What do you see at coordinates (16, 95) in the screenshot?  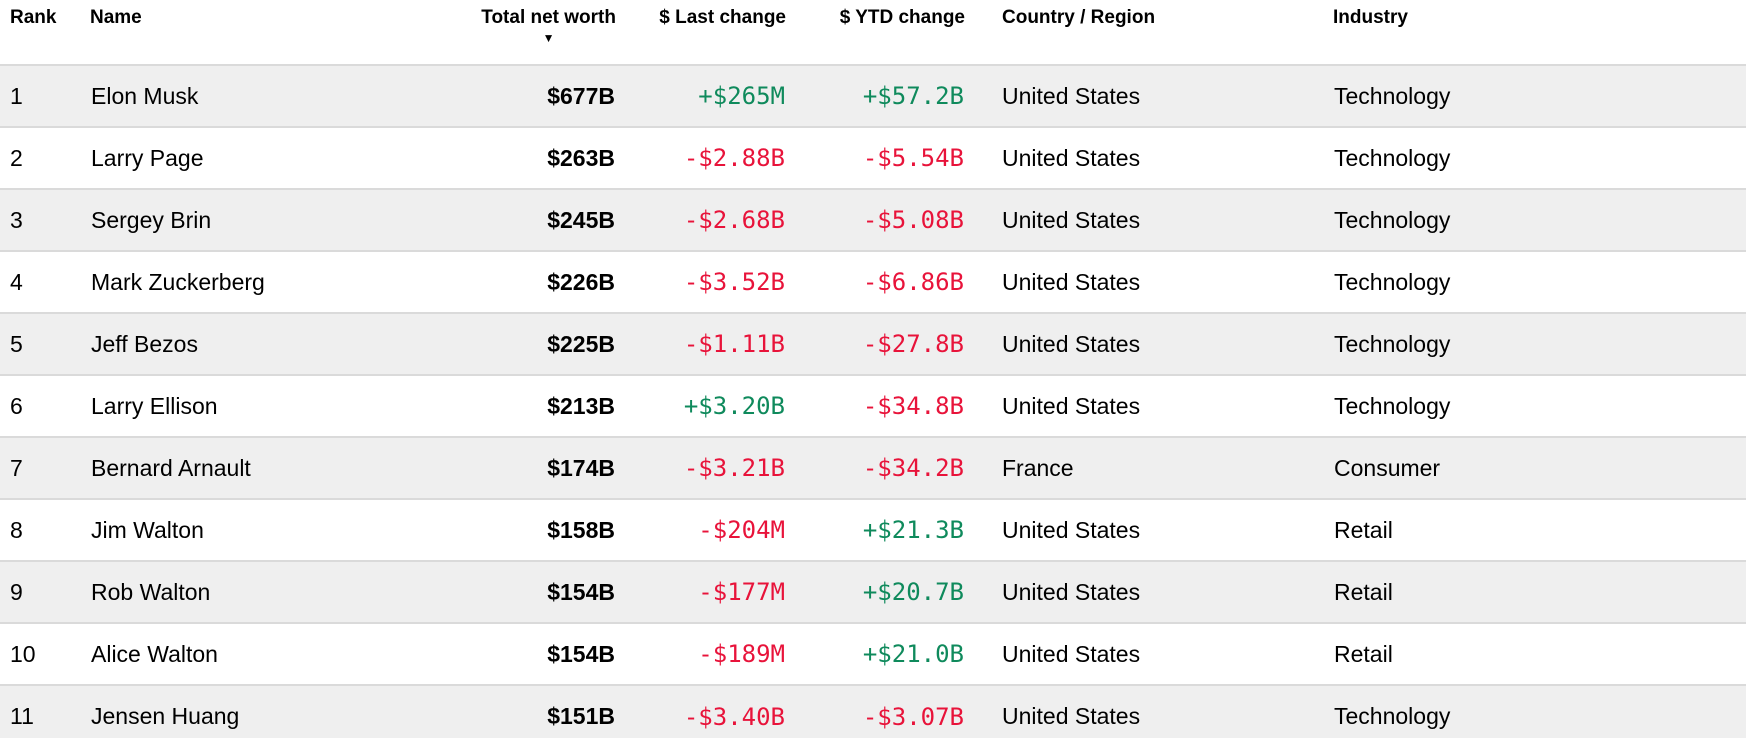 I see `rank-cell: 1` at bounding box center [16, 95].